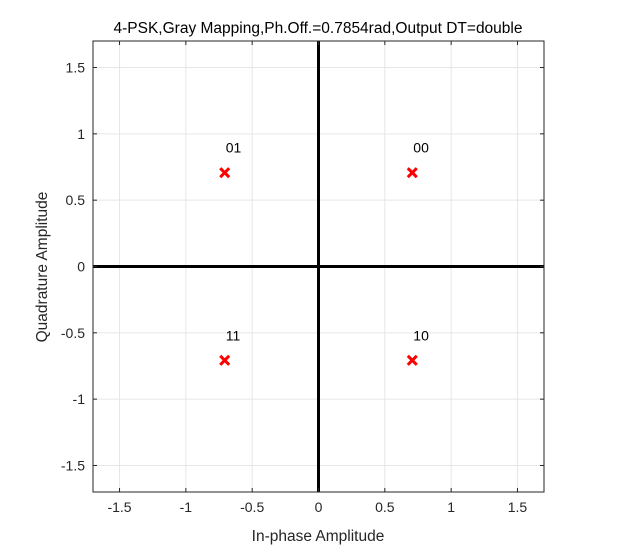  I want to click on x-tick-label: -1, so click(186, 507).